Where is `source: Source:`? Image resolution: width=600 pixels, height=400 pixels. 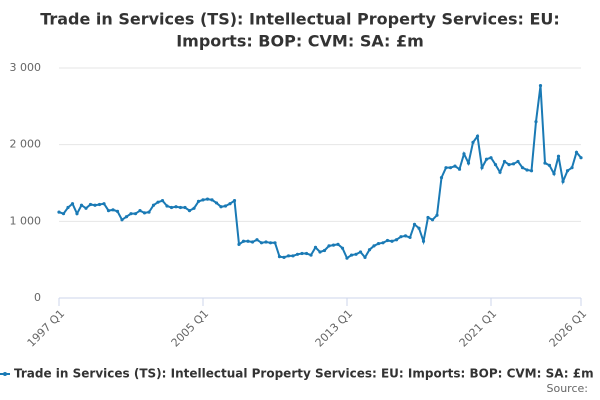 source: Source: is located at coordinates (568, 388).